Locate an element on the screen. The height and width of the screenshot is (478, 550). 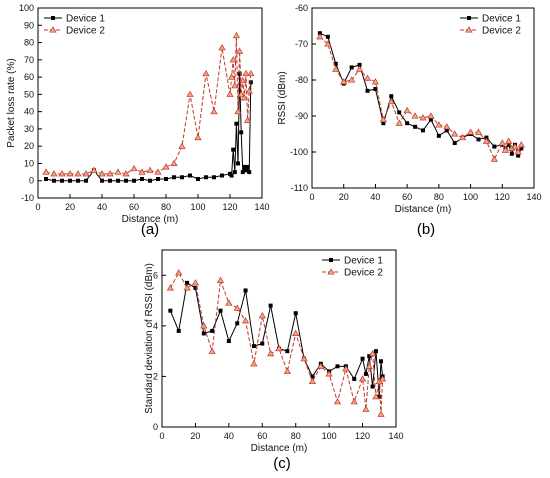
series-group is located at coordinates (276, 343).